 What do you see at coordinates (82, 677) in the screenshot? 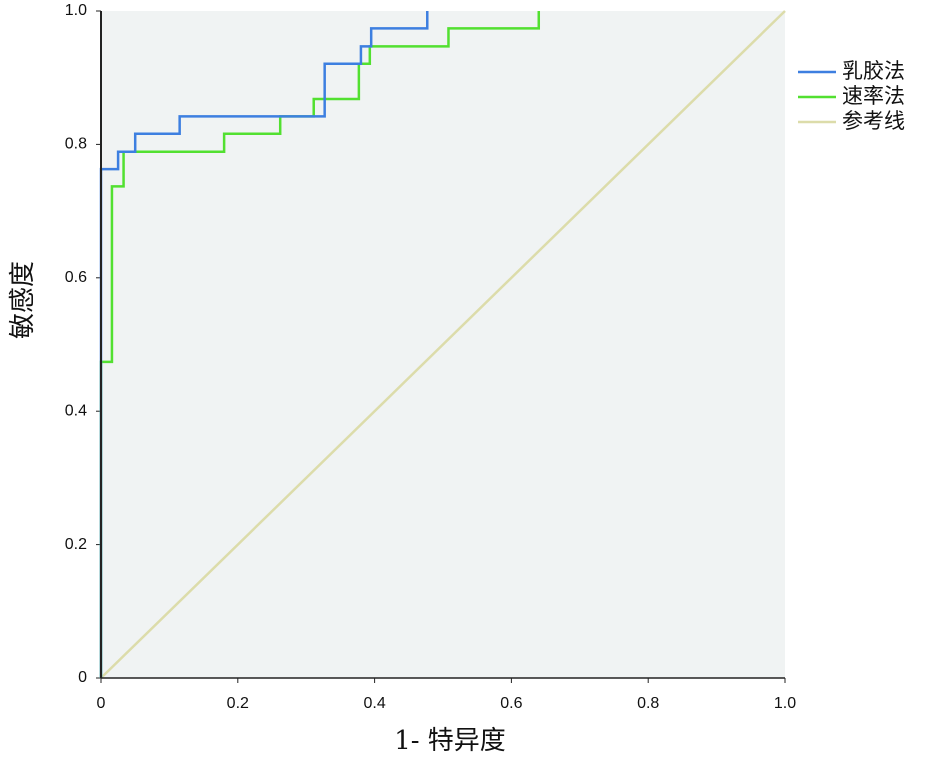
I see `y-tick-label: 0` at bounding box center [82, 677].